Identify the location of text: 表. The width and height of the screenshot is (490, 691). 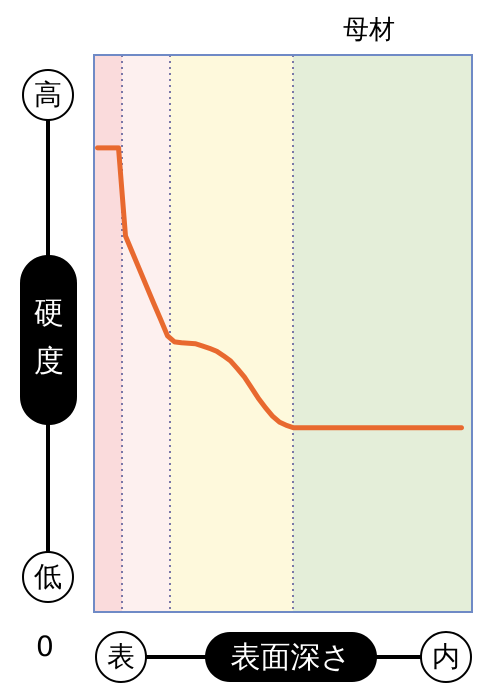
(121, 657).